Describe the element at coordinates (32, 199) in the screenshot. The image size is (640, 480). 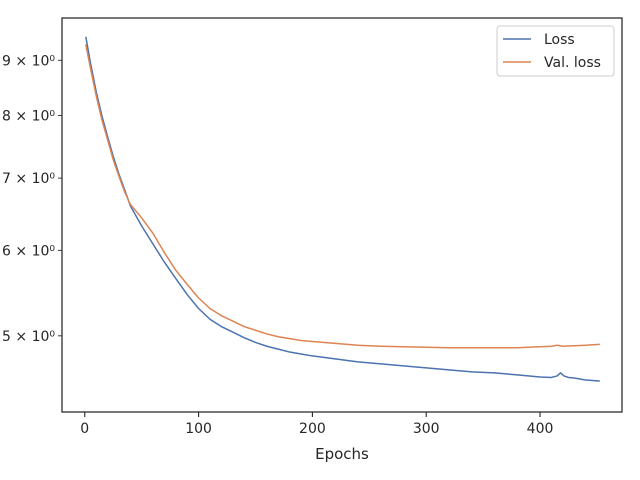
I see `y-axis: 5 × 10⁰ 6 × 10⁰ 7 × 10⁰ 8 × 10⁰ 9 × 10⁰` at that location.